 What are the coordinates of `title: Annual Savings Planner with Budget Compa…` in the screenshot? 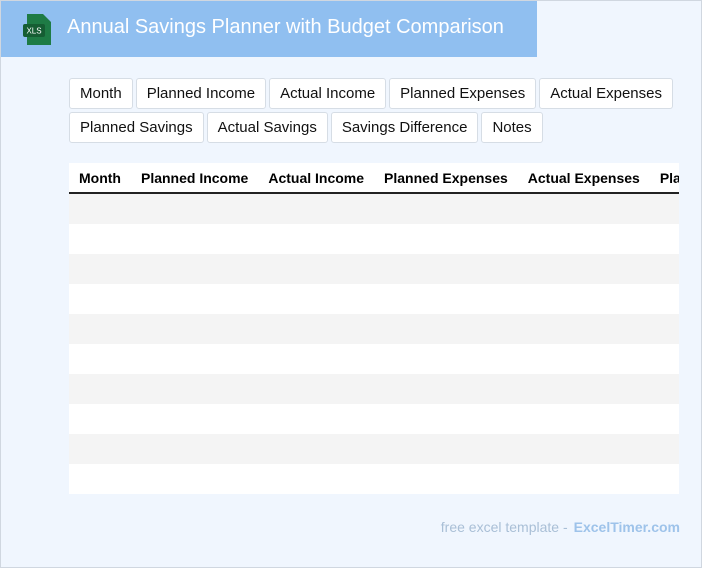 It's located at (285, 27).